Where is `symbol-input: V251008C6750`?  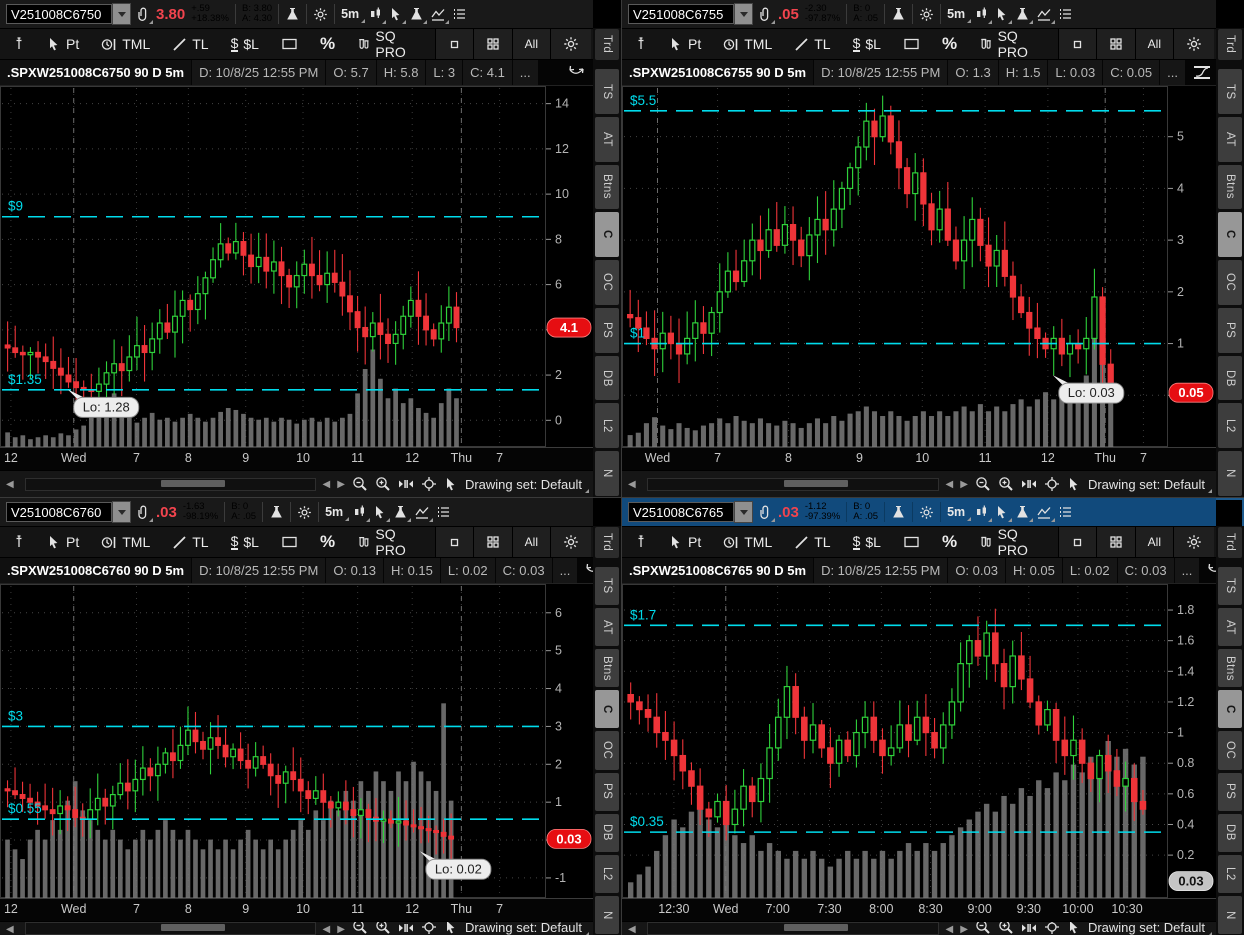 symbol-input: V251008C6750 is located at coordinates (59, 14).